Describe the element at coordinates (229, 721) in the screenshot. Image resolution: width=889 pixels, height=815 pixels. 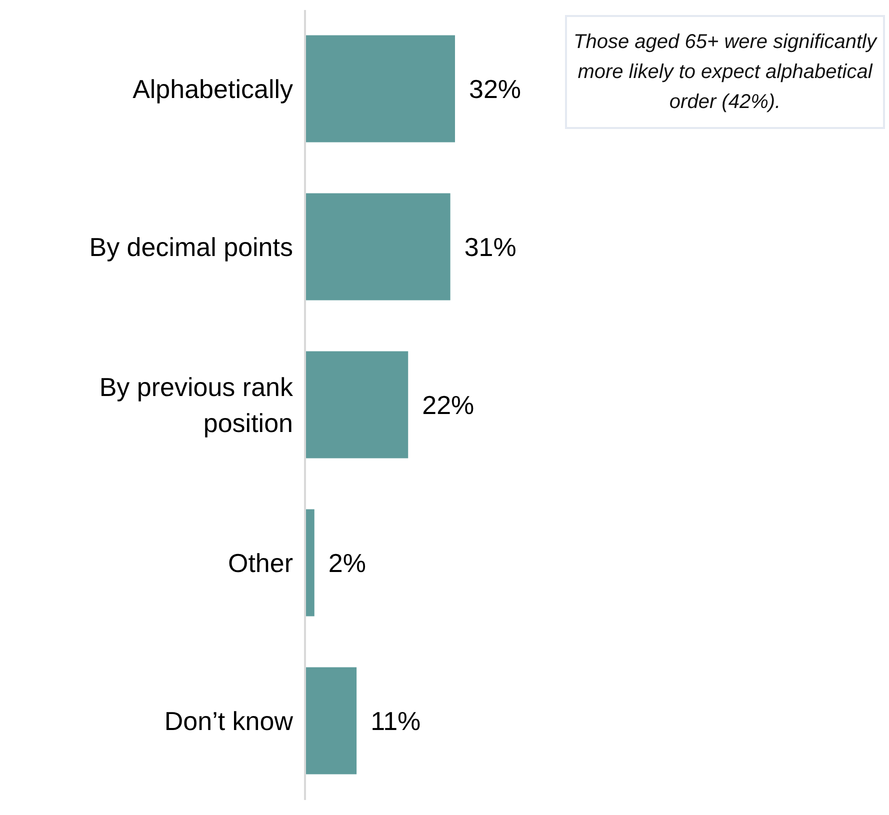
I see `y-tick-label: Don’t know` at that location.